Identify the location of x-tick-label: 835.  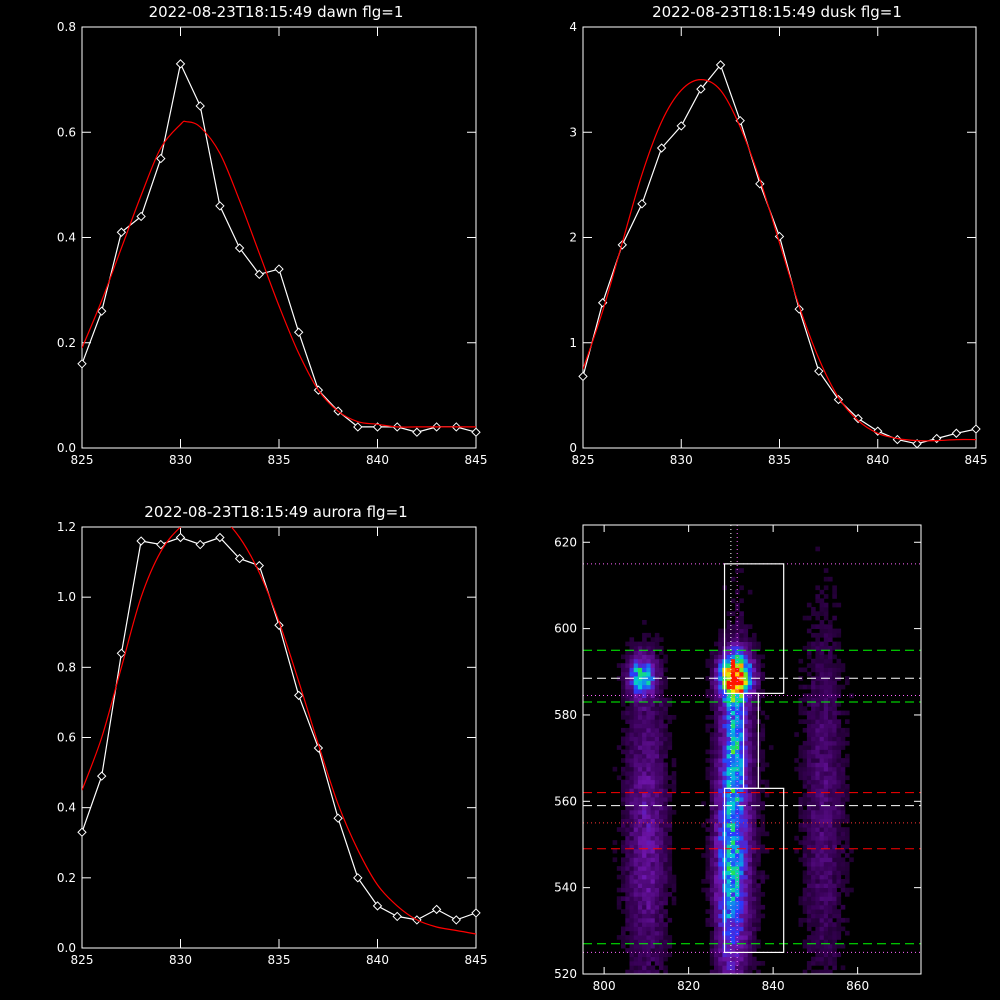
(279, 960).